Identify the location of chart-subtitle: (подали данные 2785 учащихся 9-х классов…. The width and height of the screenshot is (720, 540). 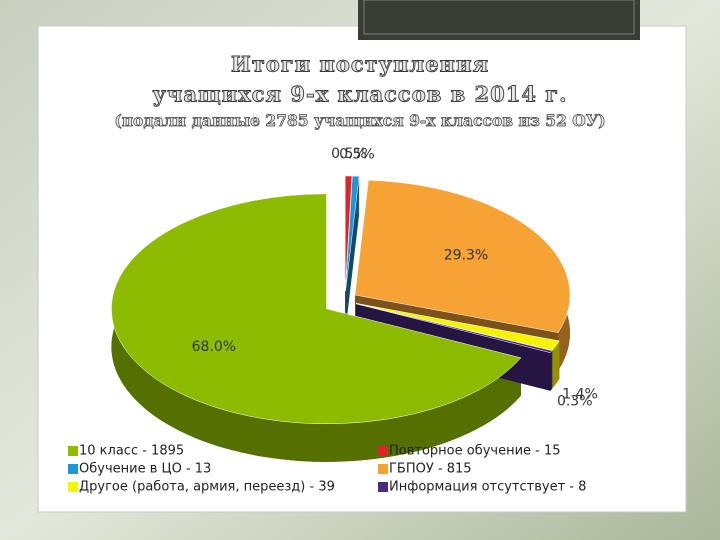
(359, 120).